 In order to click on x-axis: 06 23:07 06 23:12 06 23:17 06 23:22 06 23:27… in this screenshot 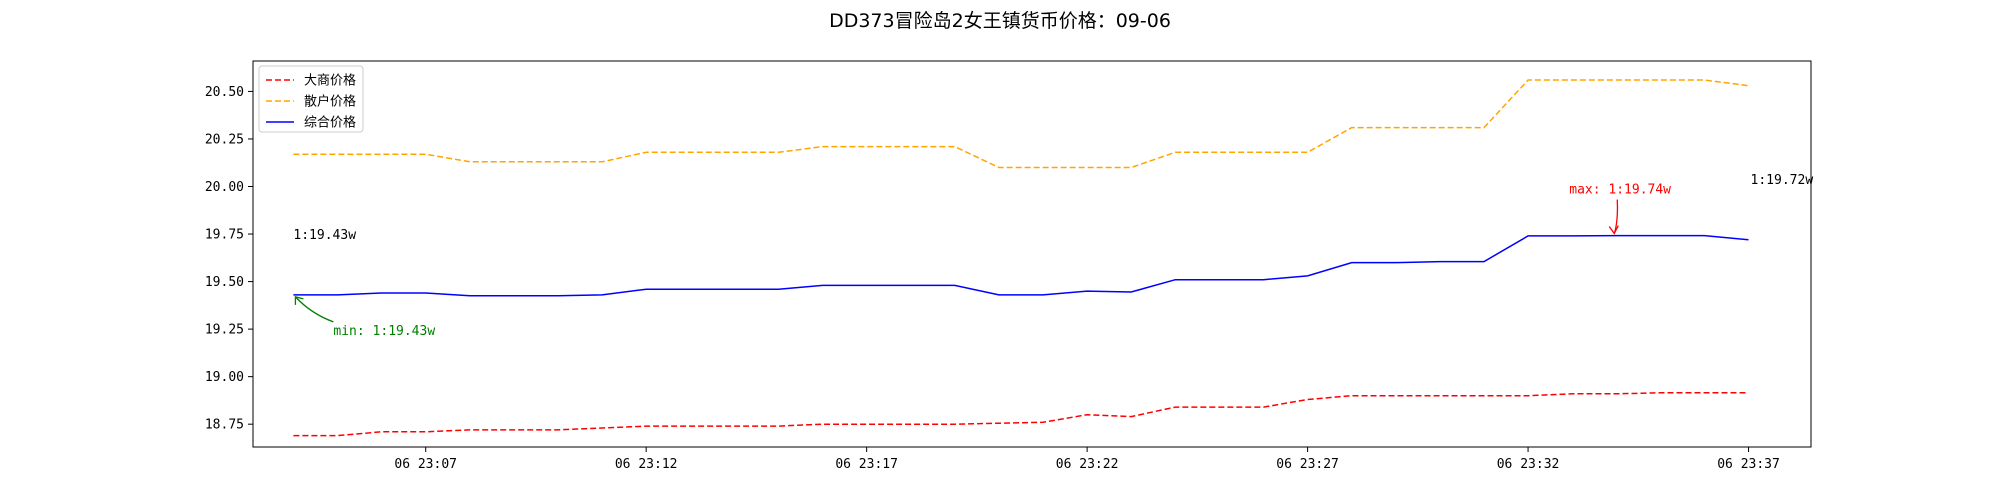, I will do `click(1087, 459)`.